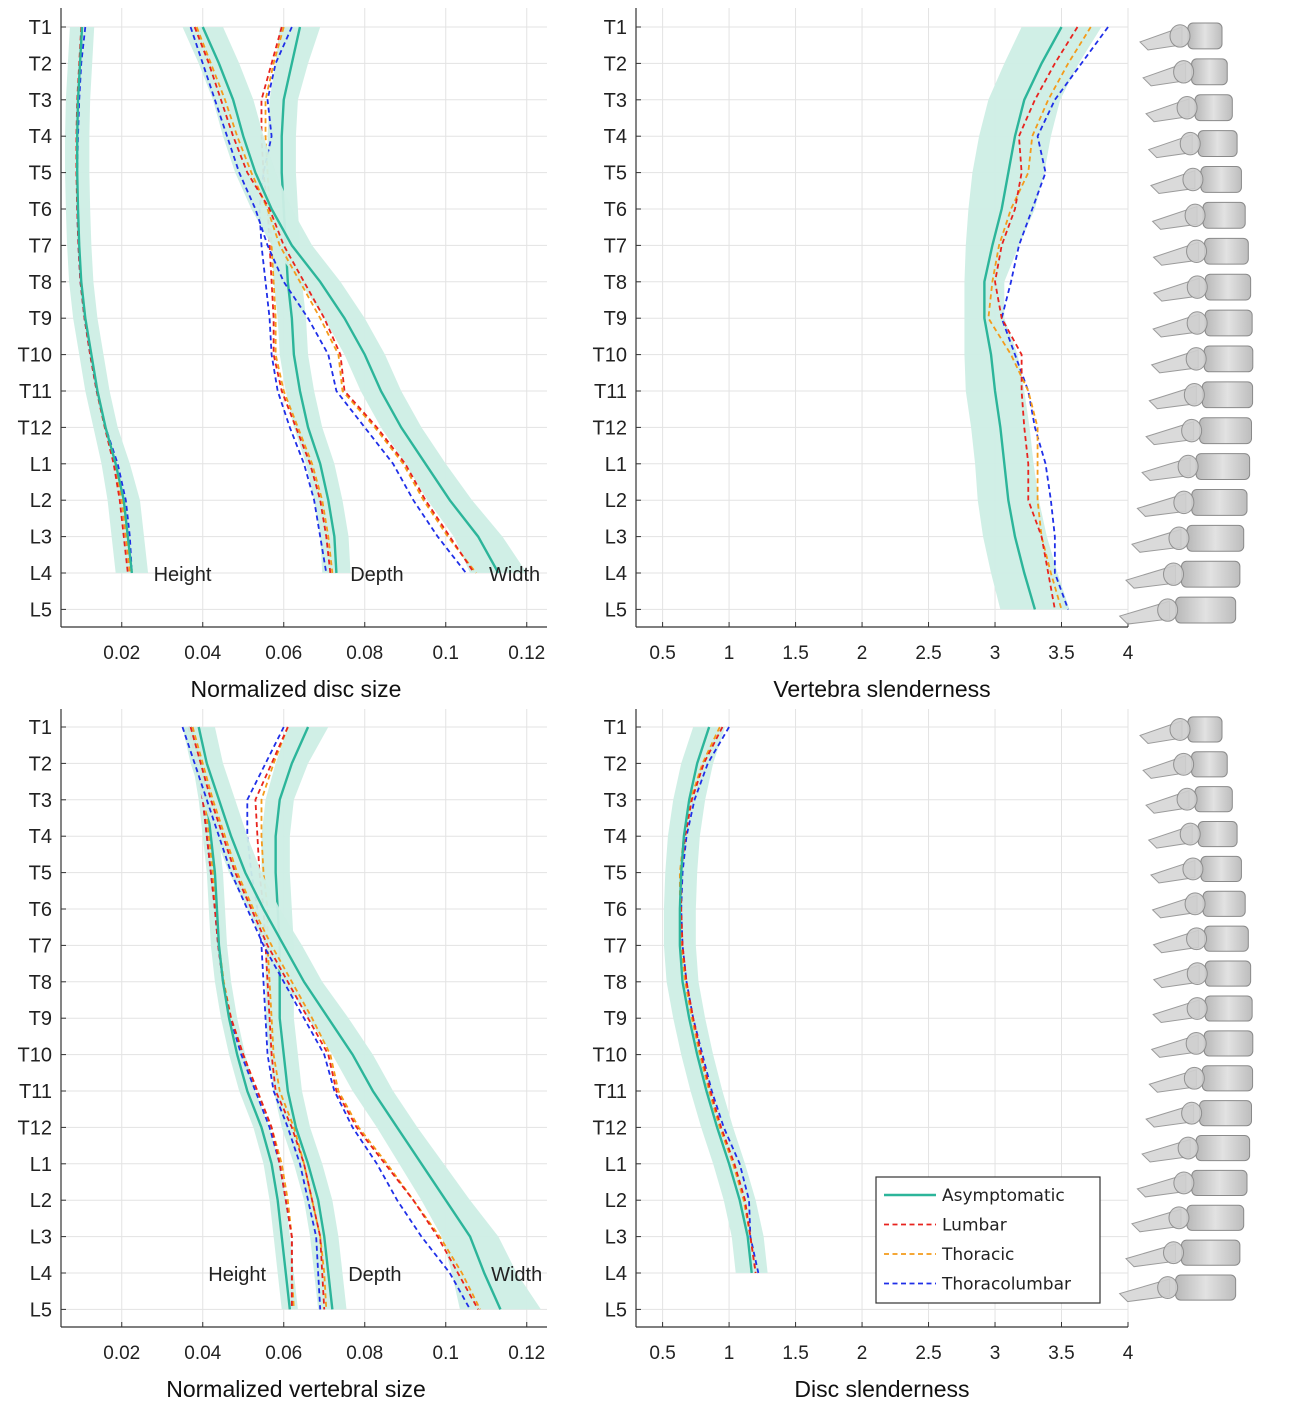 The width and height of the screenshot is (1306, 1406). Describe the element at coordinates (616, 1274) in the screenshot. I see `y-tick-label: L4` at that location.